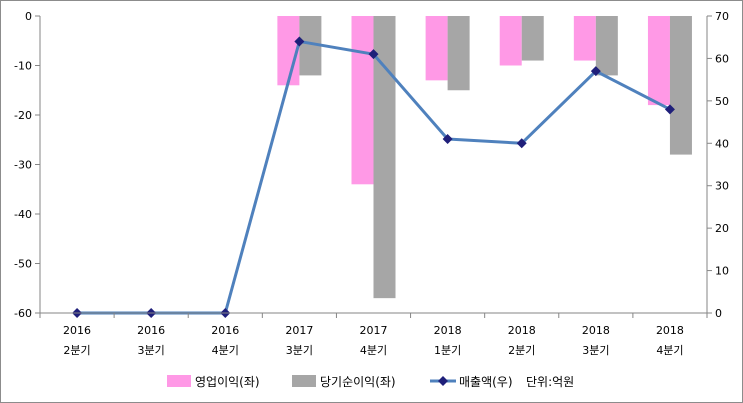  Describe the element at coordinates (722, 186) in the screenshot. I see `right-tick-label: 30` at that location.